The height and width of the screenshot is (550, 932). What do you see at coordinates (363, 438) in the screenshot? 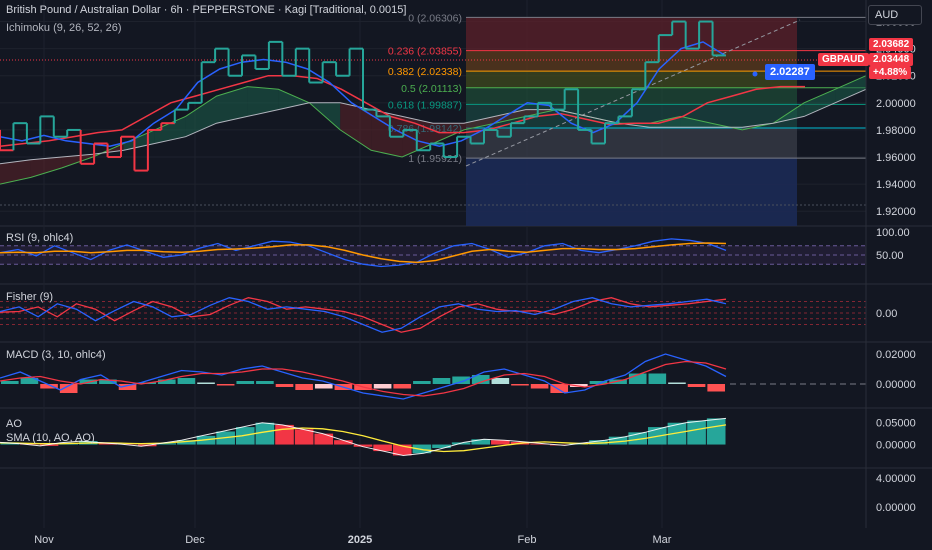
I see `ao-sma-line` at bounding box center [363, 438].